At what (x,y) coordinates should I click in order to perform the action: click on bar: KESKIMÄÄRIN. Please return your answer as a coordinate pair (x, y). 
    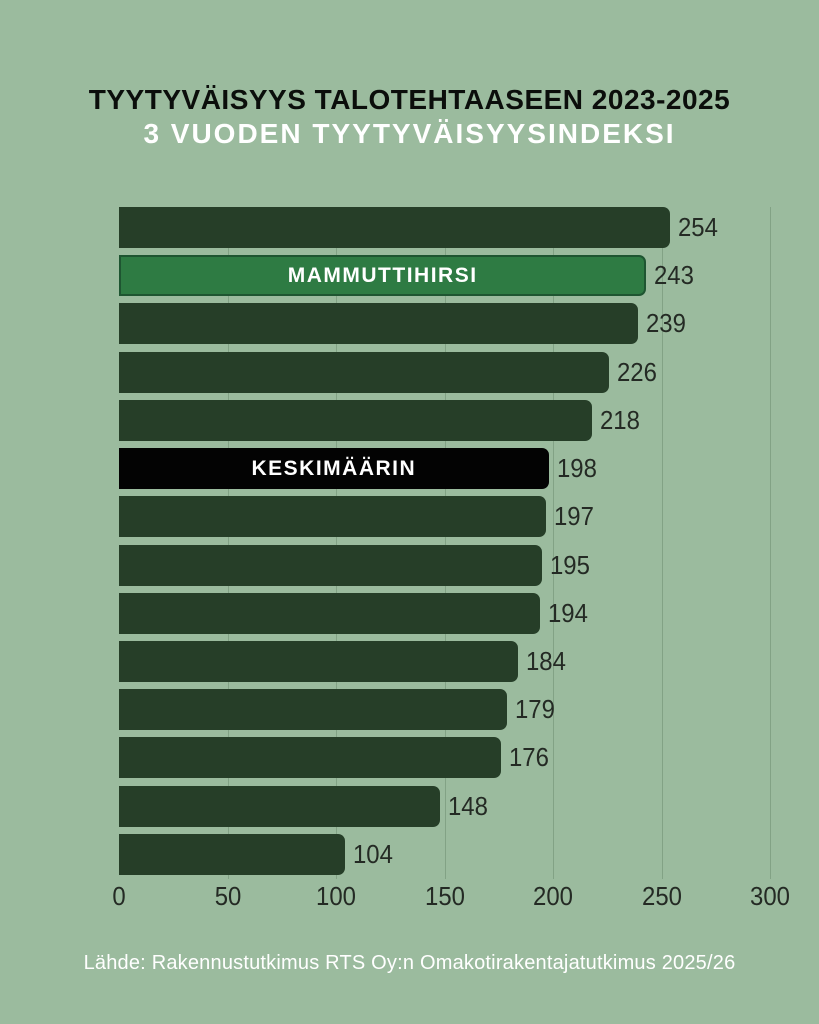
    Looking at the image, I should click on (334, 469).